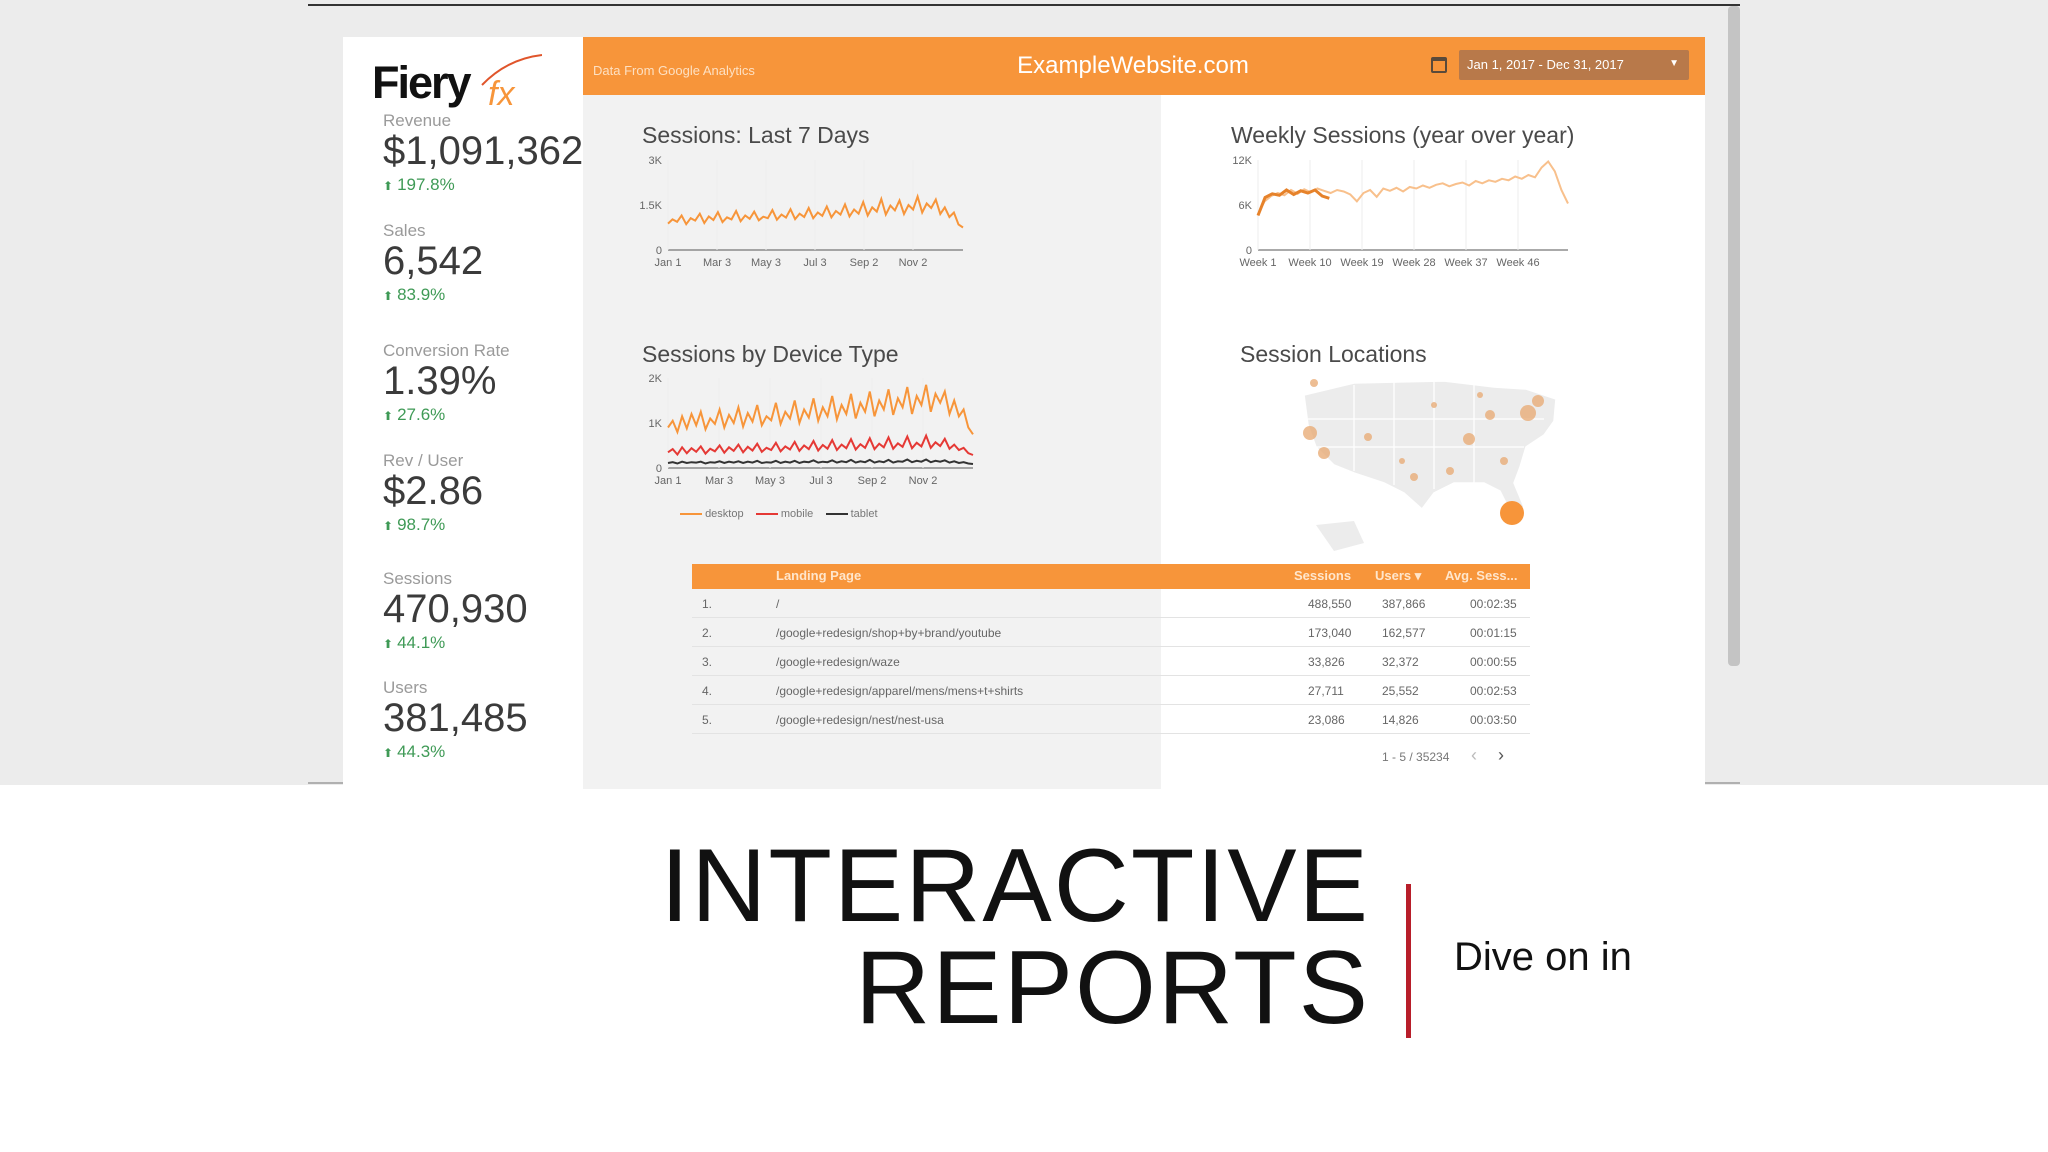  Describe the element at coordinates (1493, 633) in the screenshot. I see `row-avg-duration: 00:01:15` at that location.